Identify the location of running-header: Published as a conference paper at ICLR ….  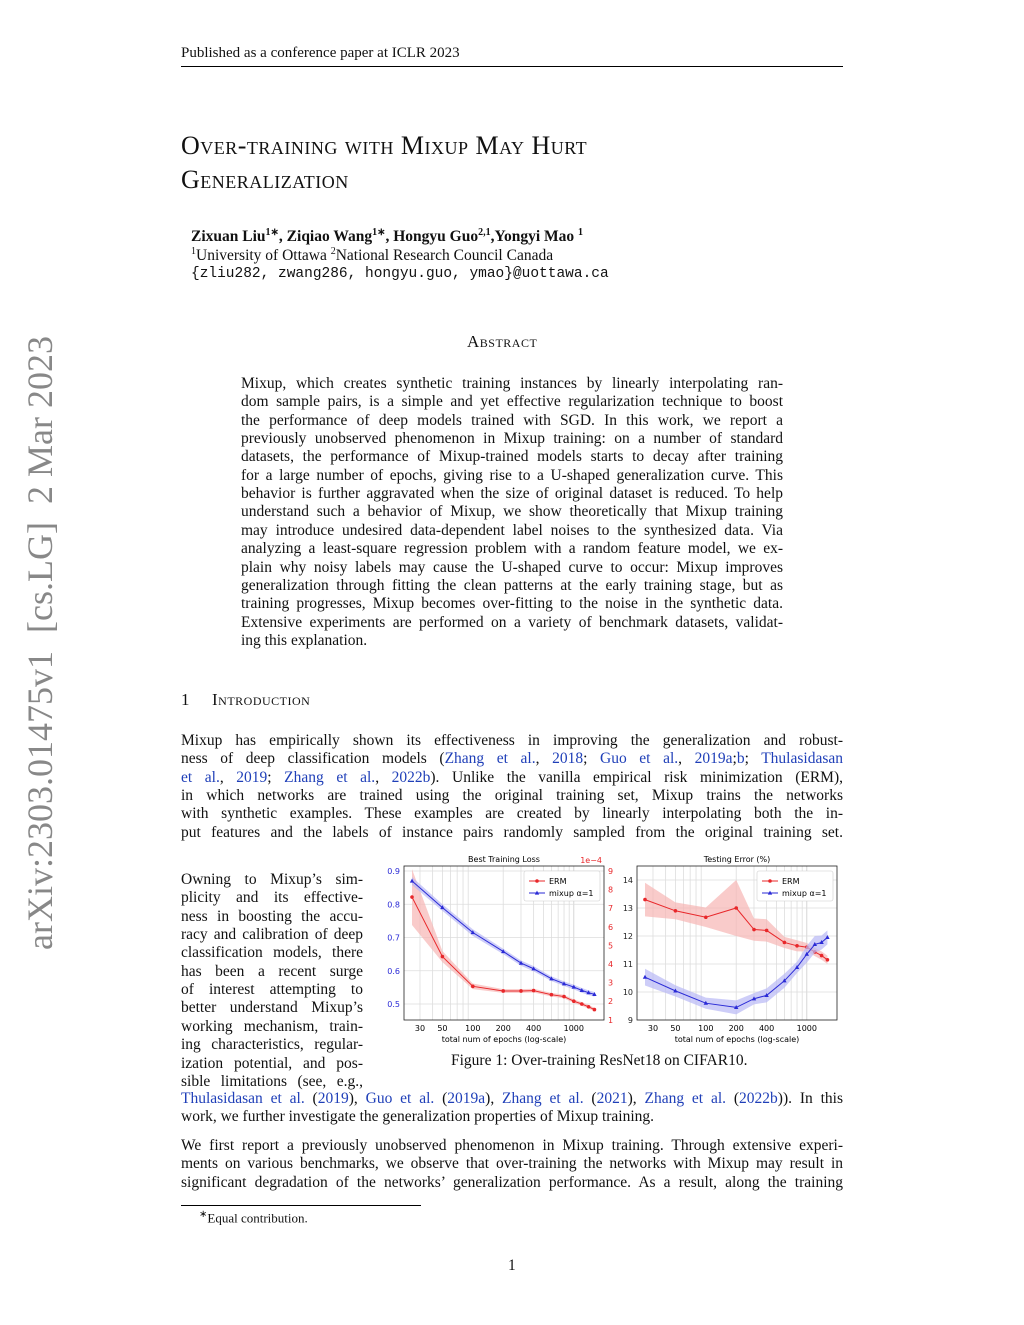
(320, 53).